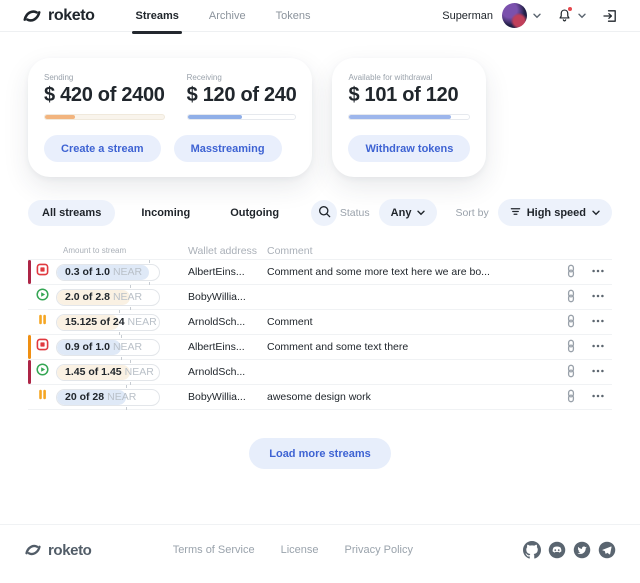 This screenshot has width=640, height=583. Describe the element at coordinates (166, 212) in the screenshot. I see `tab-incoming: Incoming` at that location.